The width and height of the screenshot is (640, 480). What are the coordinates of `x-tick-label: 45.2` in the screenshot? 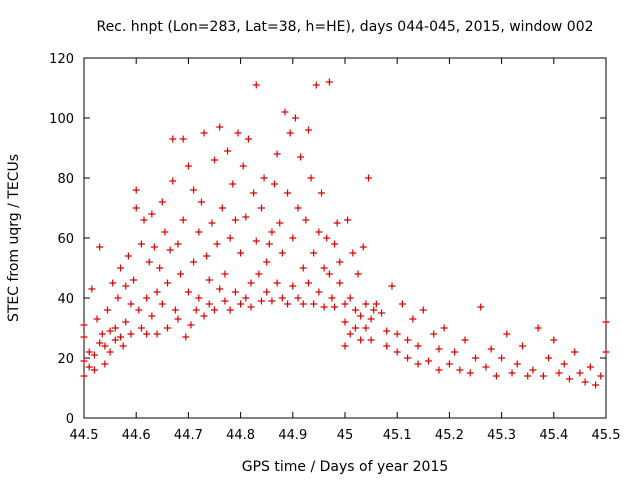 It's located at (449, 435).